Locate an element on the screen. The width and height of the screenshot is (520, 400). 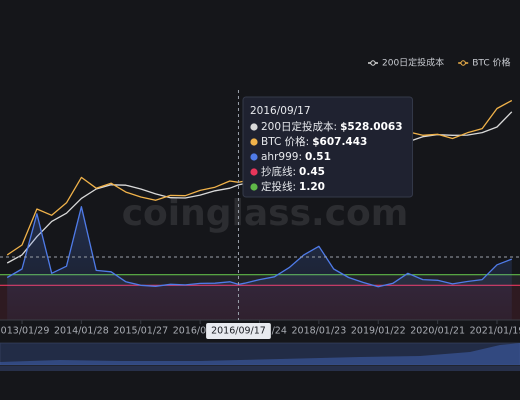
tooltip-value: $528.0063 is located at coordinates (371, 127).